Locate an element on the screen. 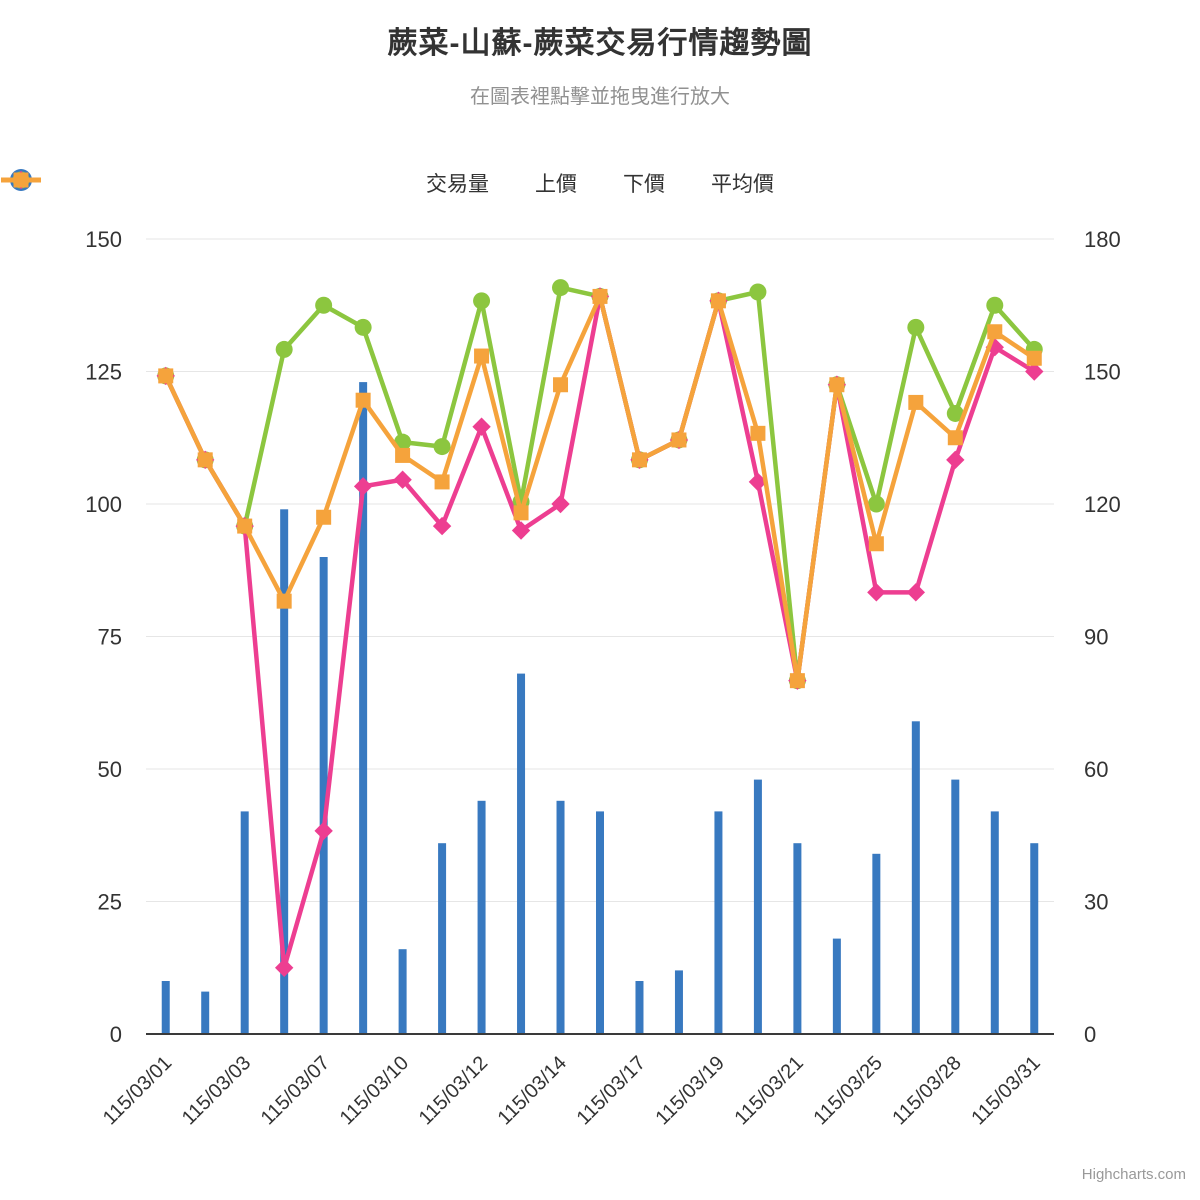  highcharts-credit: Highcharts.com is located at coordinates (1133, 1174).